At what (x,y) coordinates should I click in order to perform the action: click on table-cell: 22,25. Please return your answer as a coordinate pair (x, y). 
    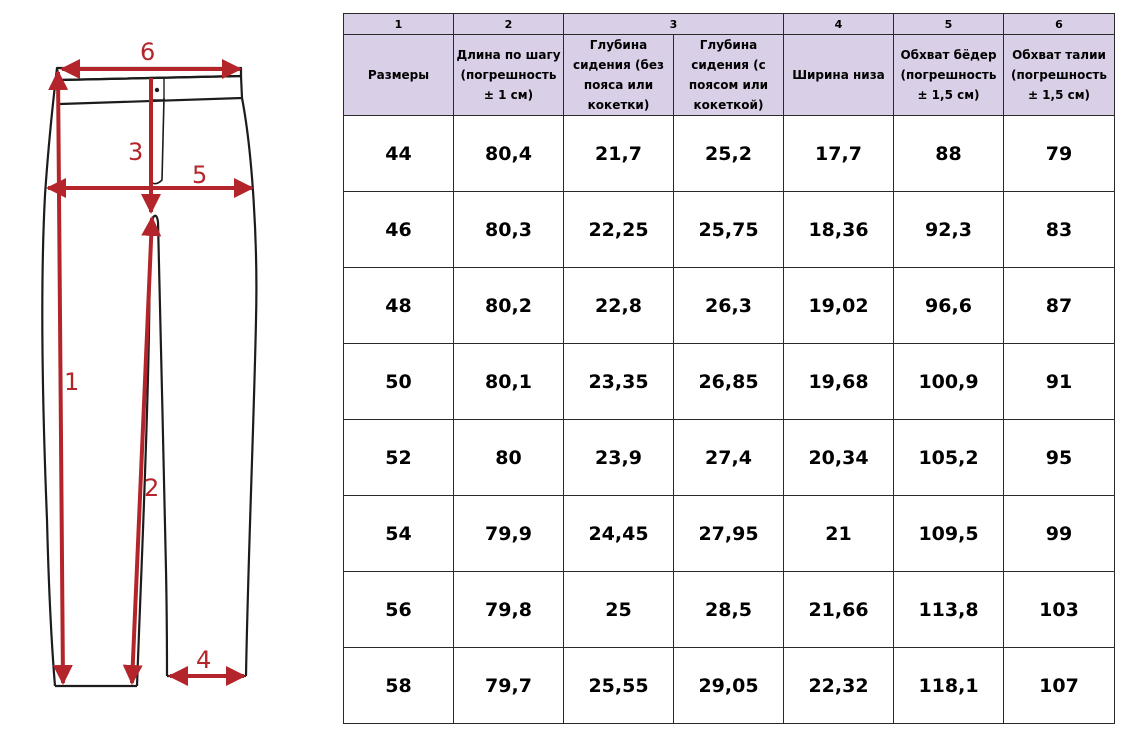
    Looking at the image, I should click on (618, 229).